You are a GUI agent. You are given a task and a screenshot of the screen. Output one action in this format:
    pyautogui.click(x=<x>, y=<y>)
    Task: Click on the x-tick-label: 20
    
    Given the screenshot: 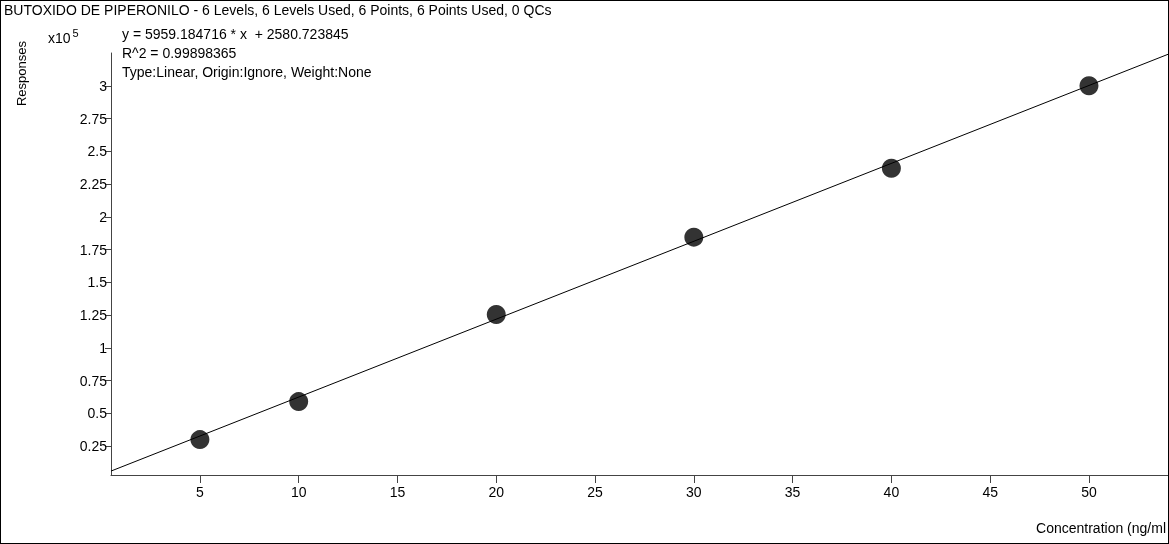 What is the action you would take?
    pyautogui.click(x=496, y=492)
    